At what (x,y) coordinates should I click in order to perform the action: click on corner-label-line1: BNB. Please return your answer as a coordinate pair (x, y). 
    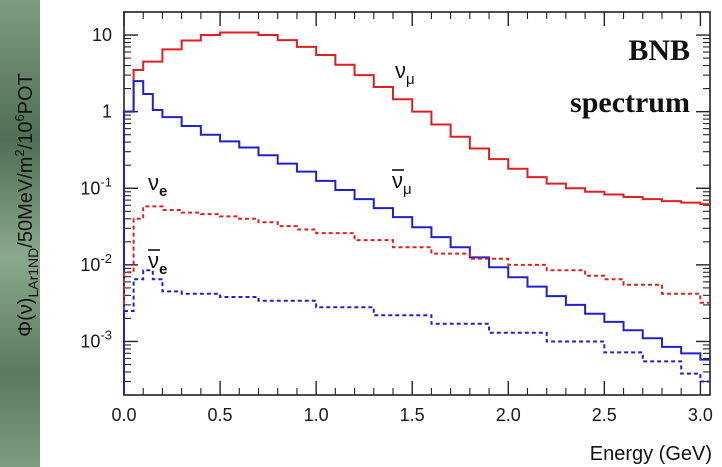
    Looking at the image, I should click on (659, 50).